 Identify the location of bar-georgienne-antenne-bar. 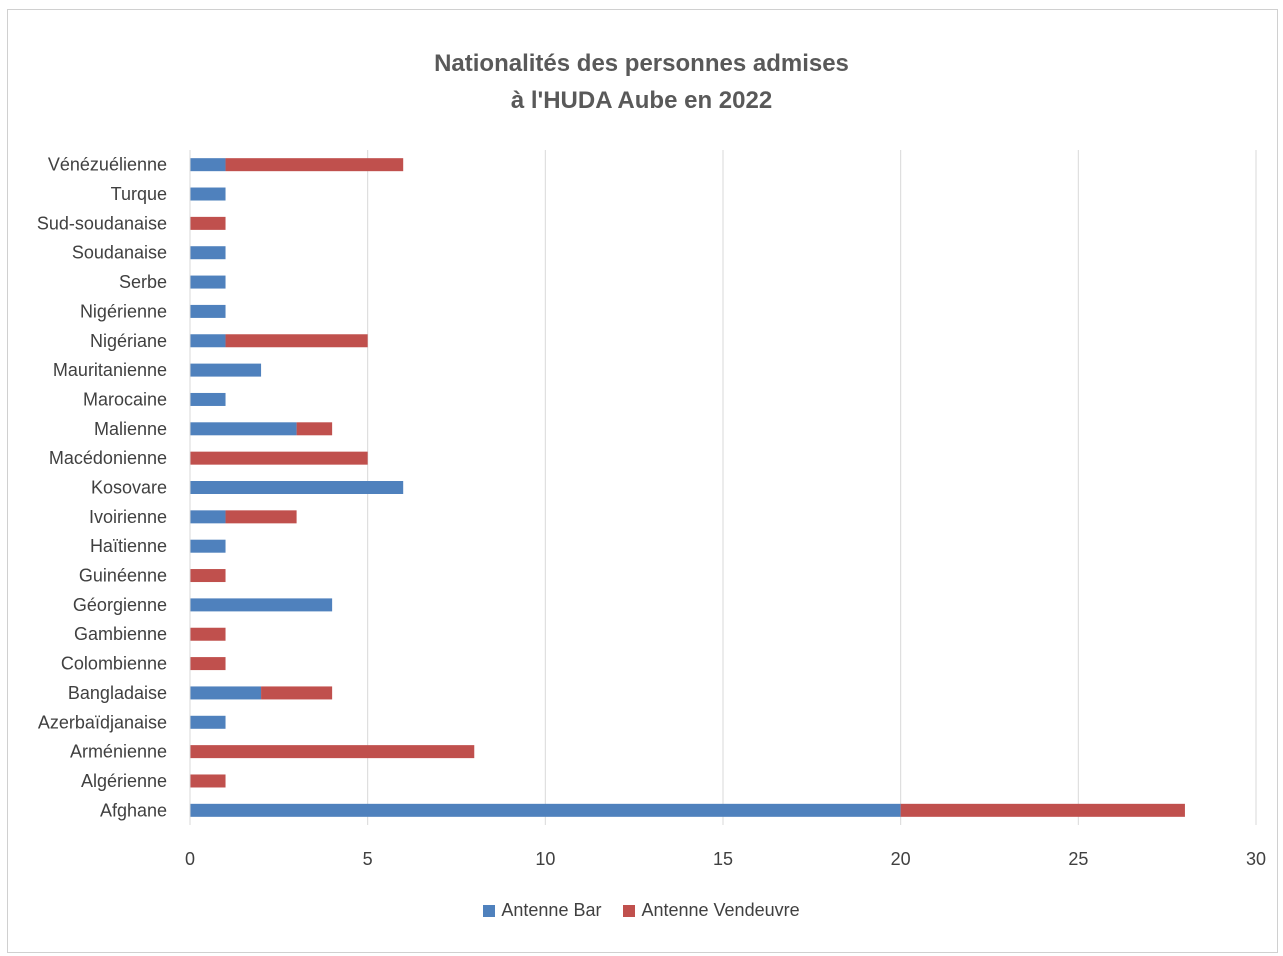
(261, 605).